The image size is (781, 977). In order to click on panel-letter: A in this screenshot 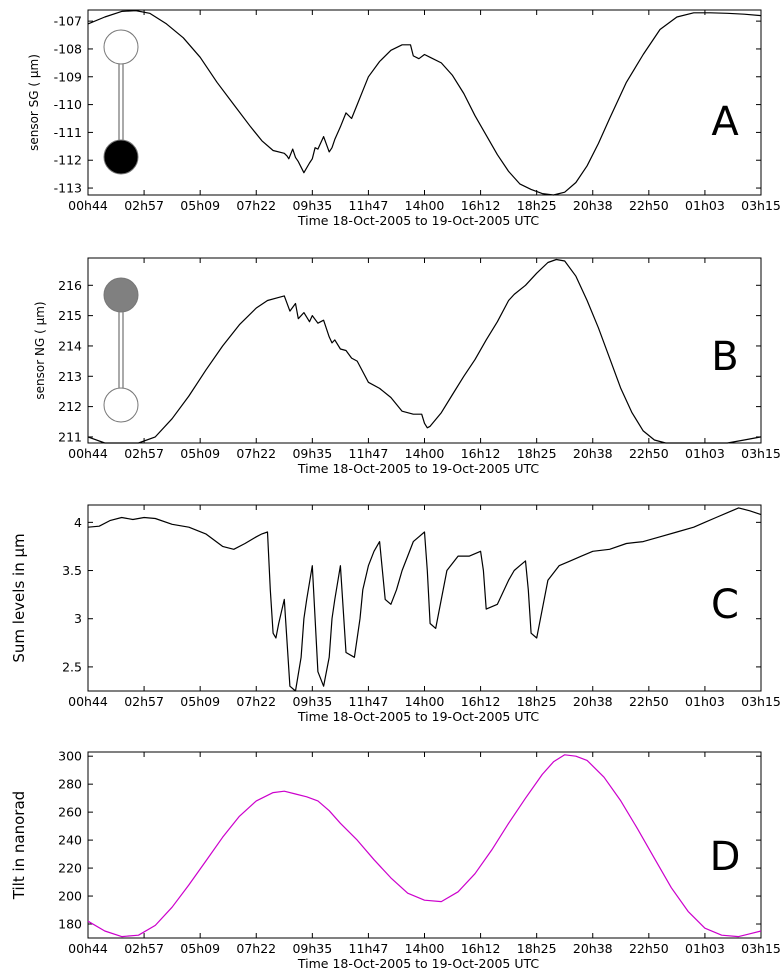, I will do `click(725, 122)`.